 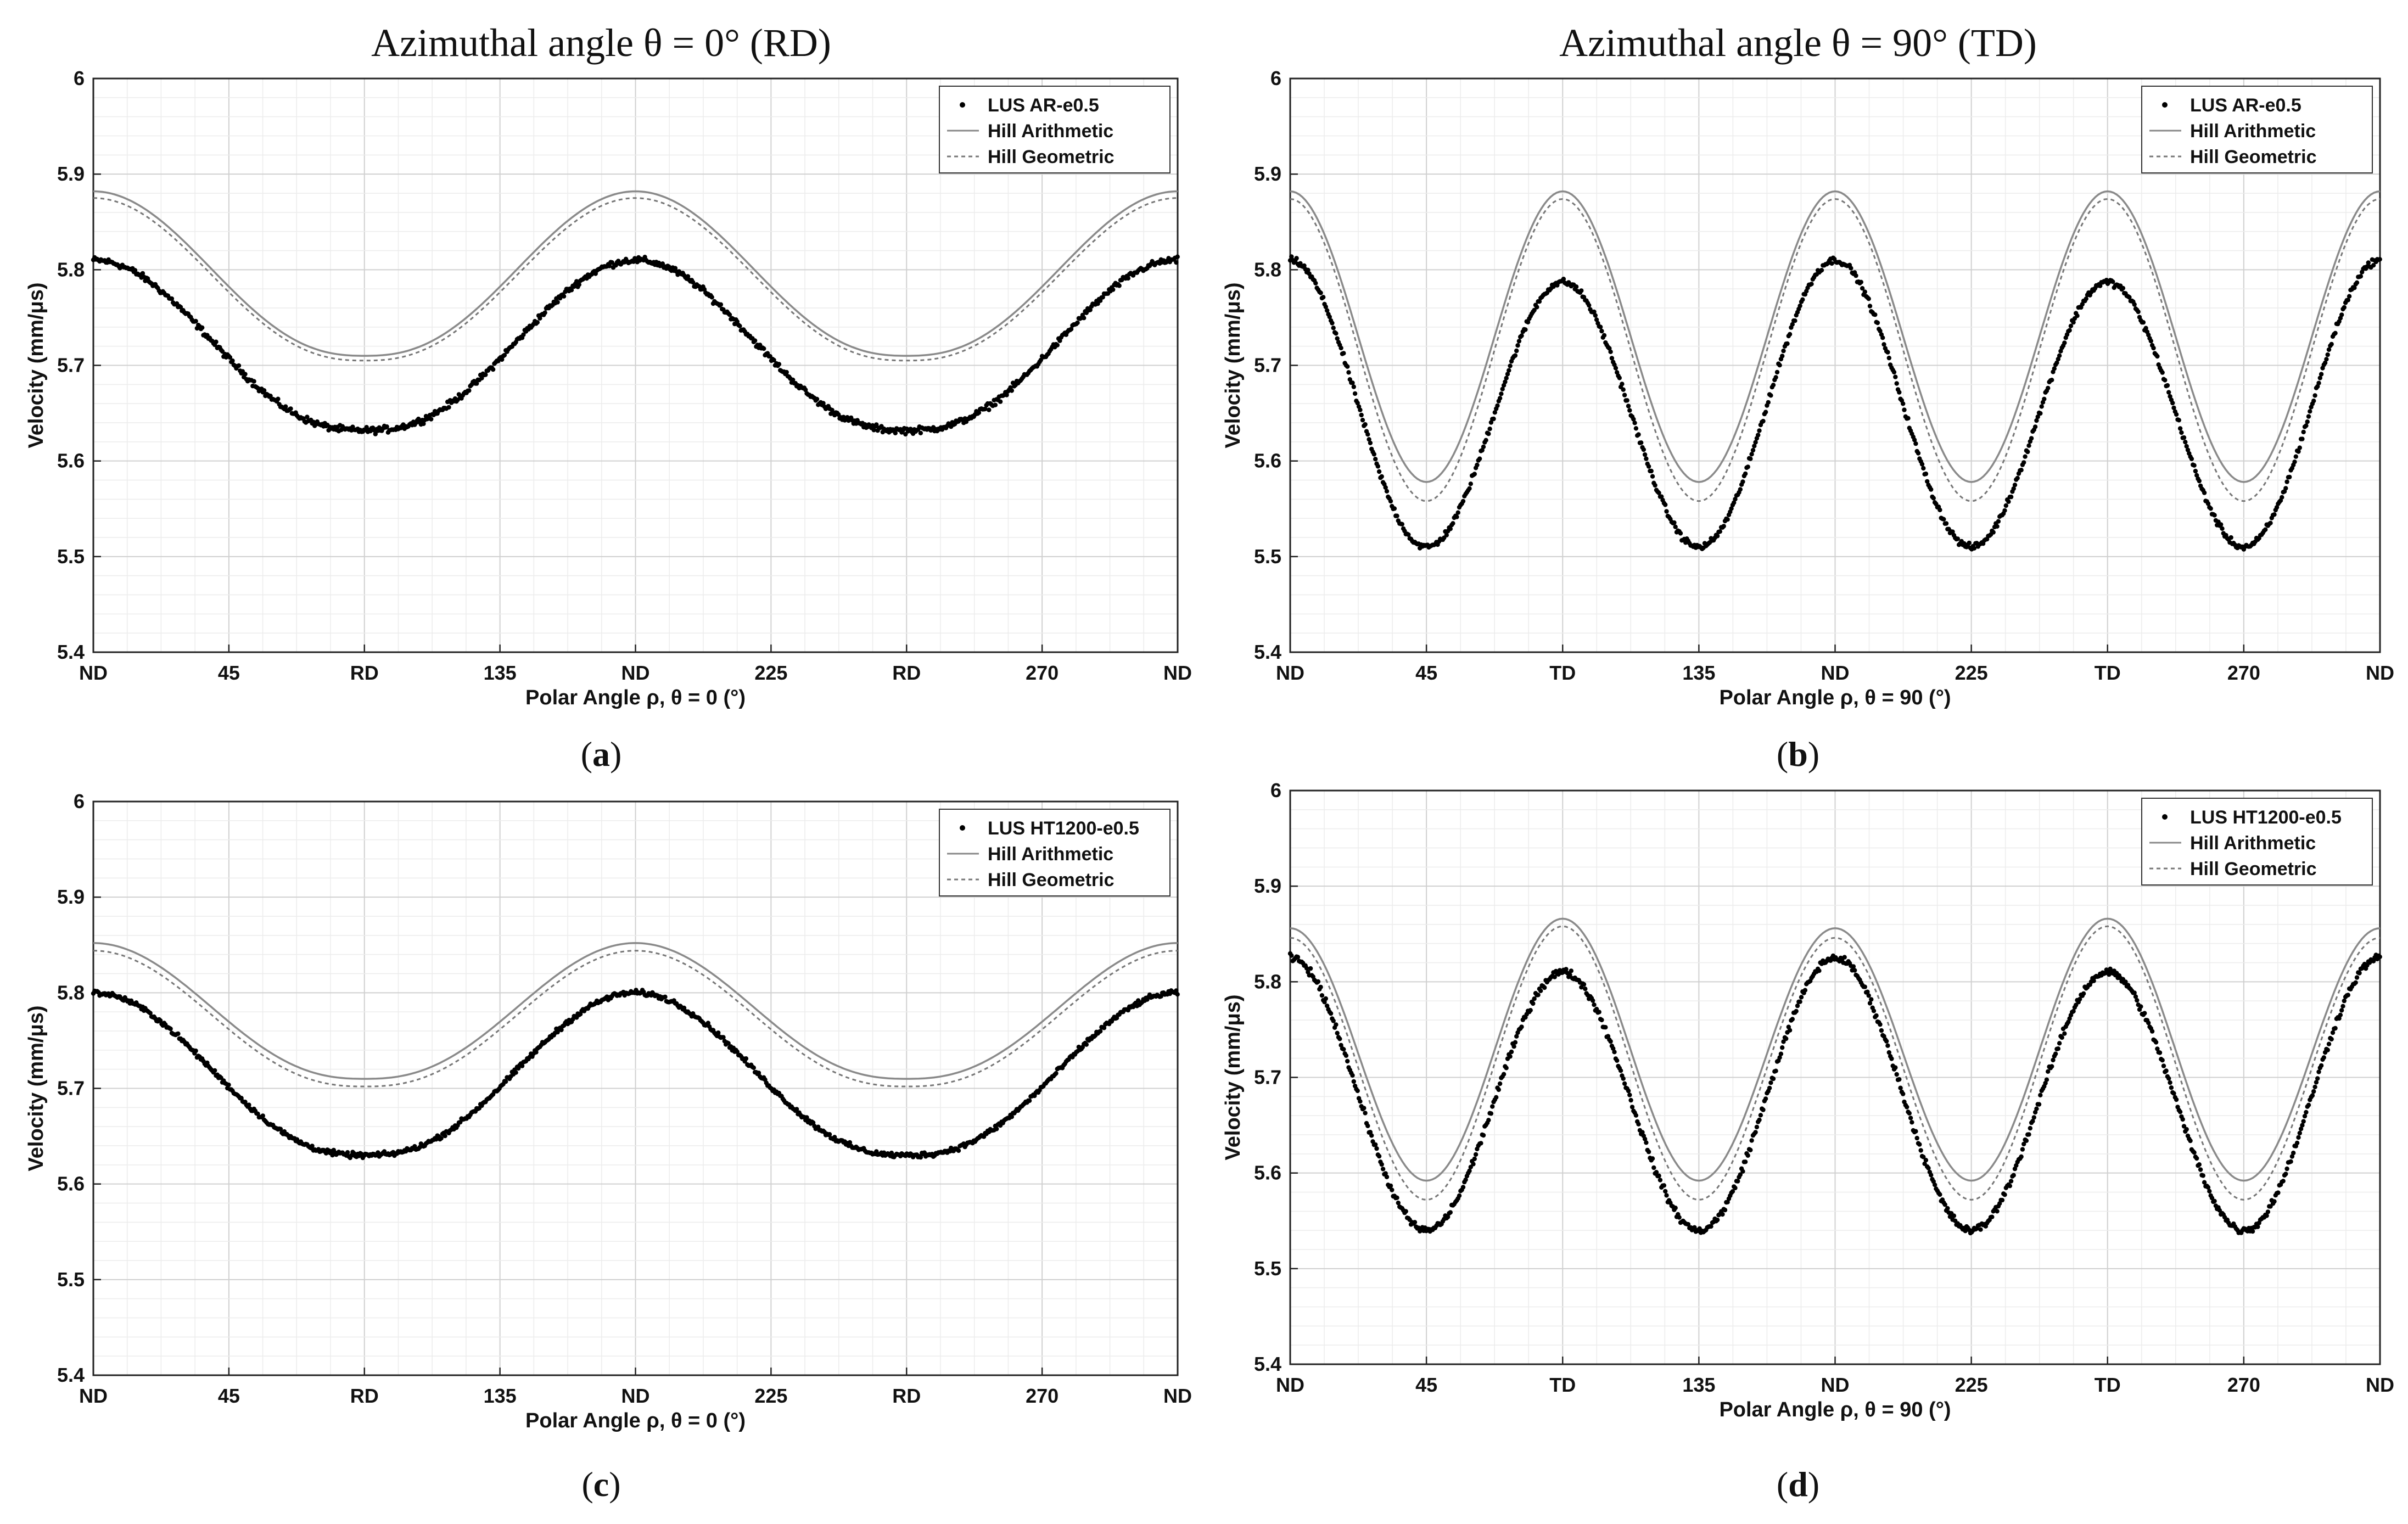 What do you see at coordinates (1698, 673) in the screenshot?
I see `x-tick-label: 135` at bounding box center [1698, 673].